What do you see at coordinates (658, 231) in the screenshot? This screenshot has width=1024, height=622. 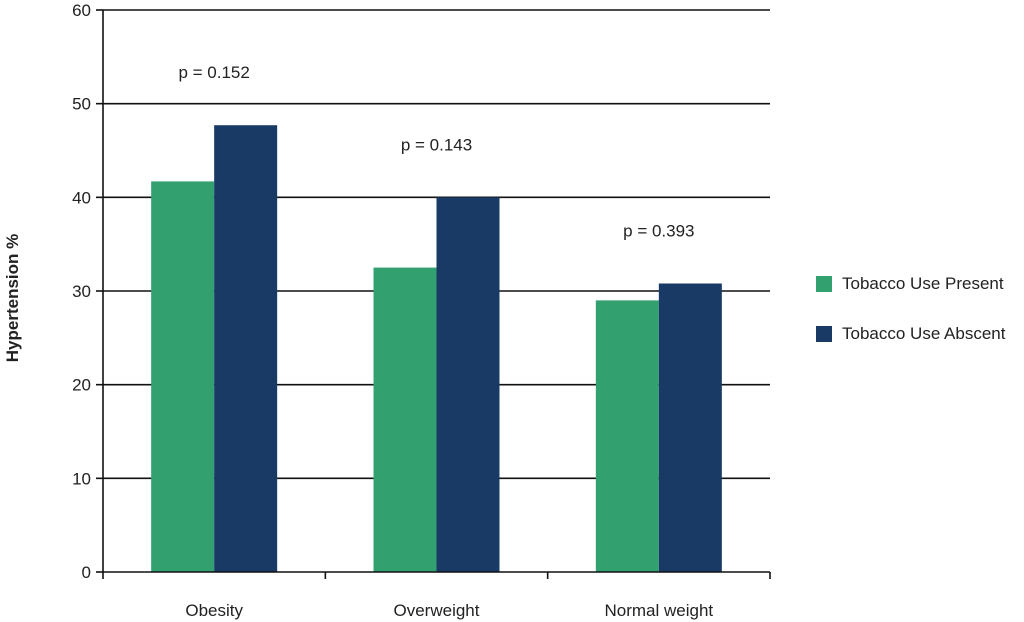 I see `p-value-annotation: p = 0.393` at bounding box center [658, 231].